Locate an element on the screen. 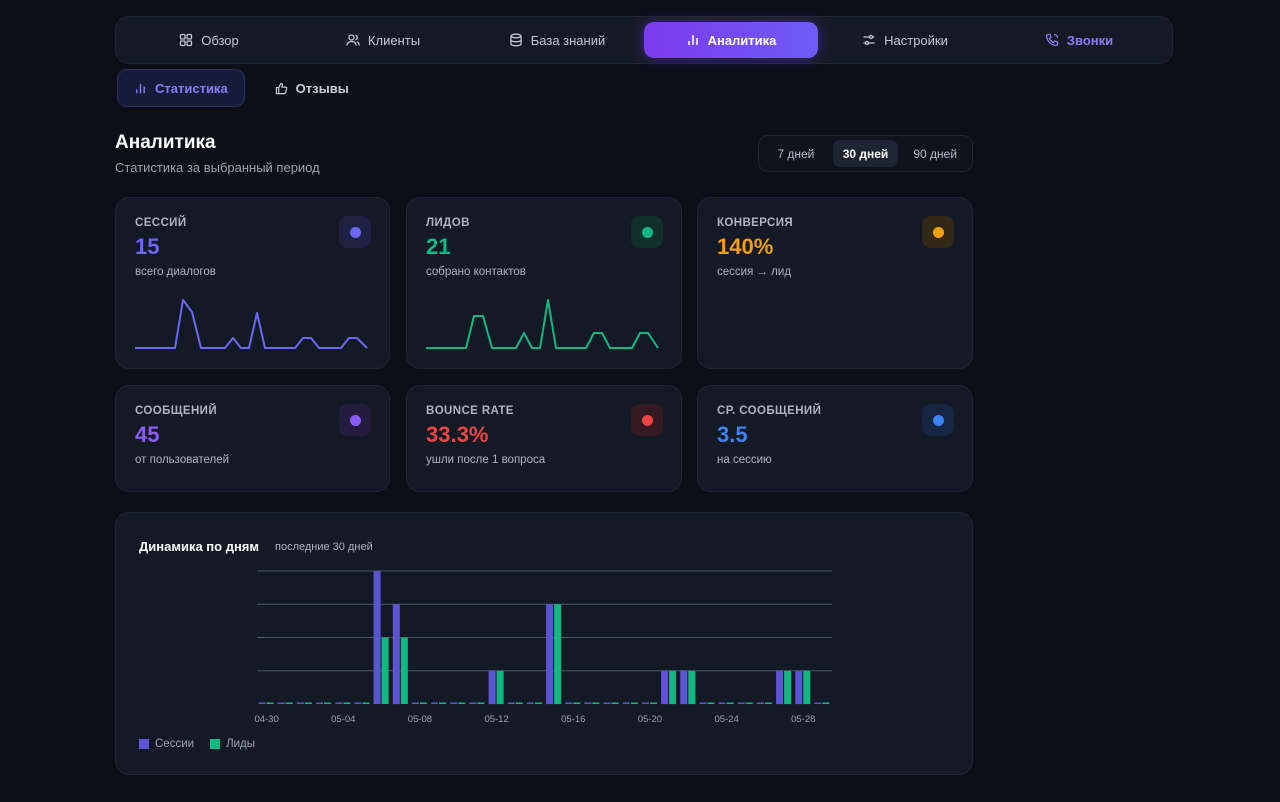  x-tick-label: 05-28 is located at coordinates (803, 719).